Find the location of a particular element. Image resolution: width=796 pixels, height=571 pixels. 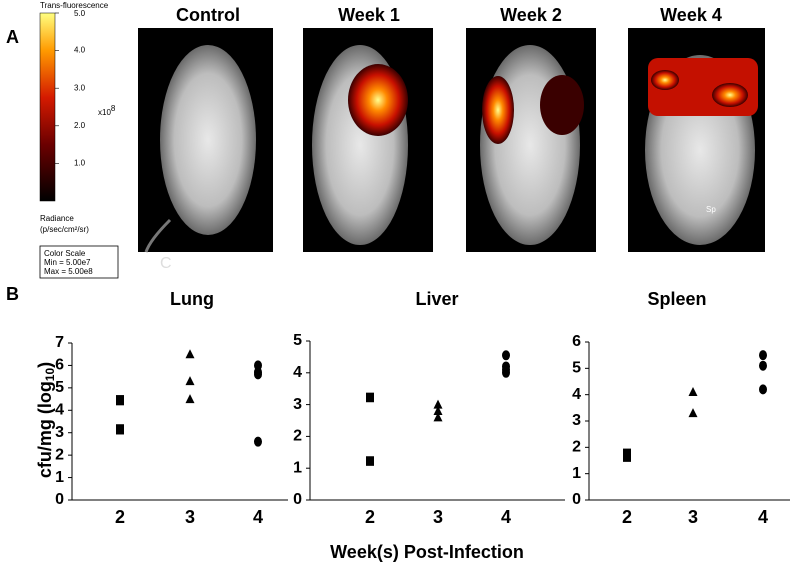

y-label-part: cfu/mg (log is located at coordinates (45, 429).